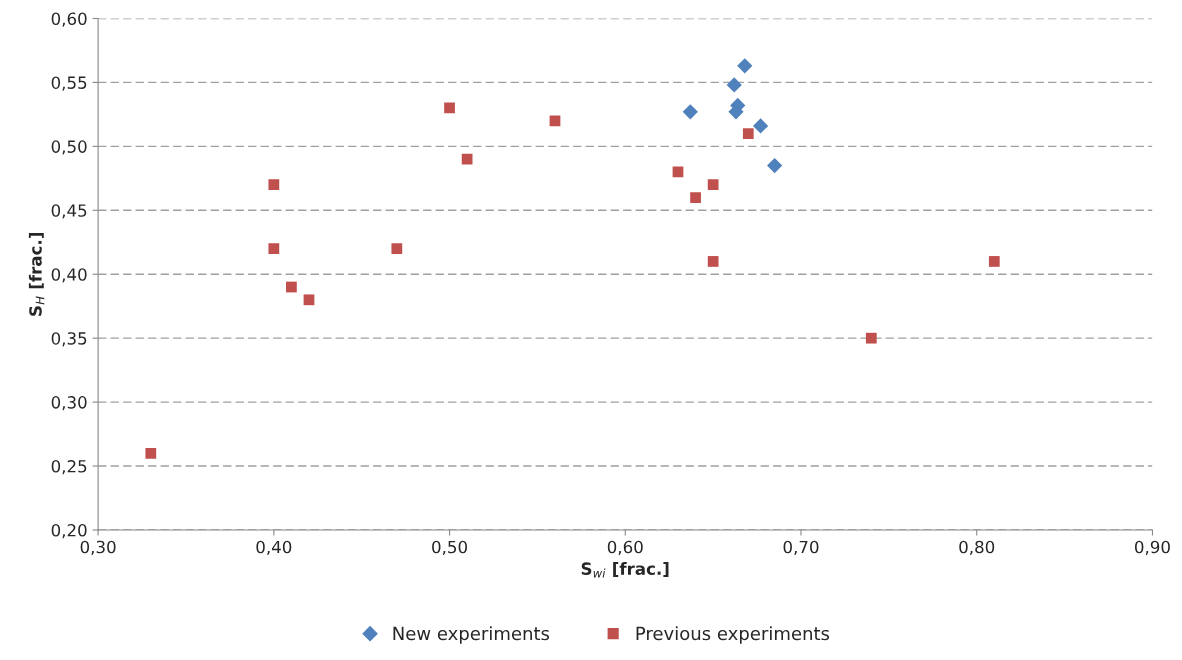  What do you see at coordinates (625, 547) in the screenshot?
I see `x-tick-label: 0,60` at bounding box center [625, 547].